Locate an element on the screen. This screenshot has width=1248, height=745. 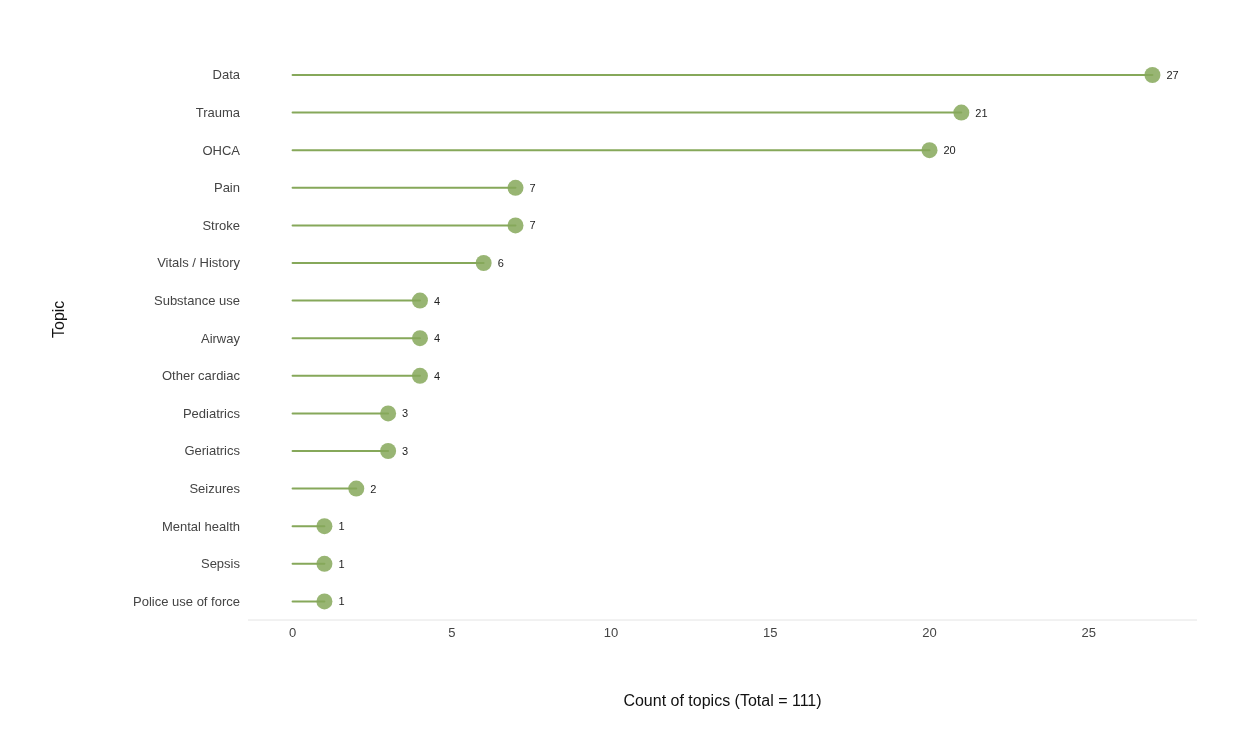
y-tick-label: Data is located at coordinates (226, 75).